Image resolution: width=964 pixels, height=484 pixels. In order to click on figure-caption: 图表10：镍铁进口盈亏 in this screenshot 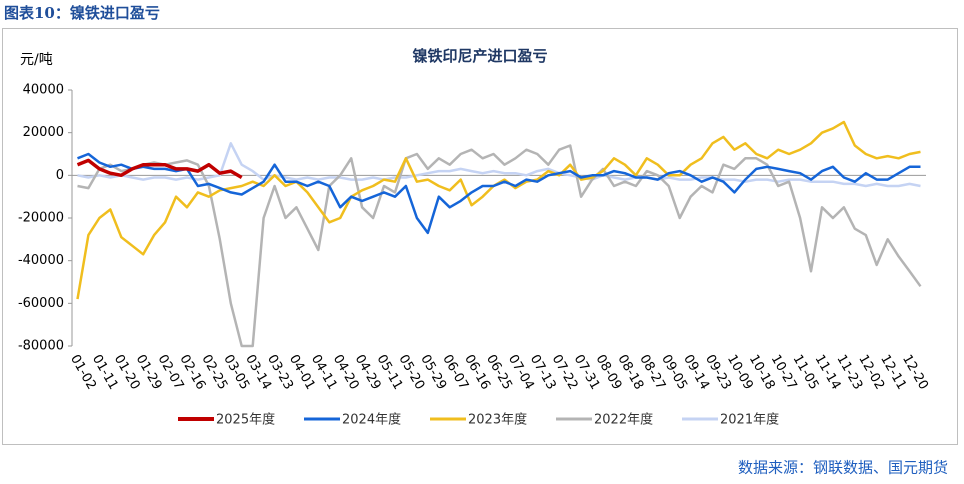, I will do `click(82, 13)`.